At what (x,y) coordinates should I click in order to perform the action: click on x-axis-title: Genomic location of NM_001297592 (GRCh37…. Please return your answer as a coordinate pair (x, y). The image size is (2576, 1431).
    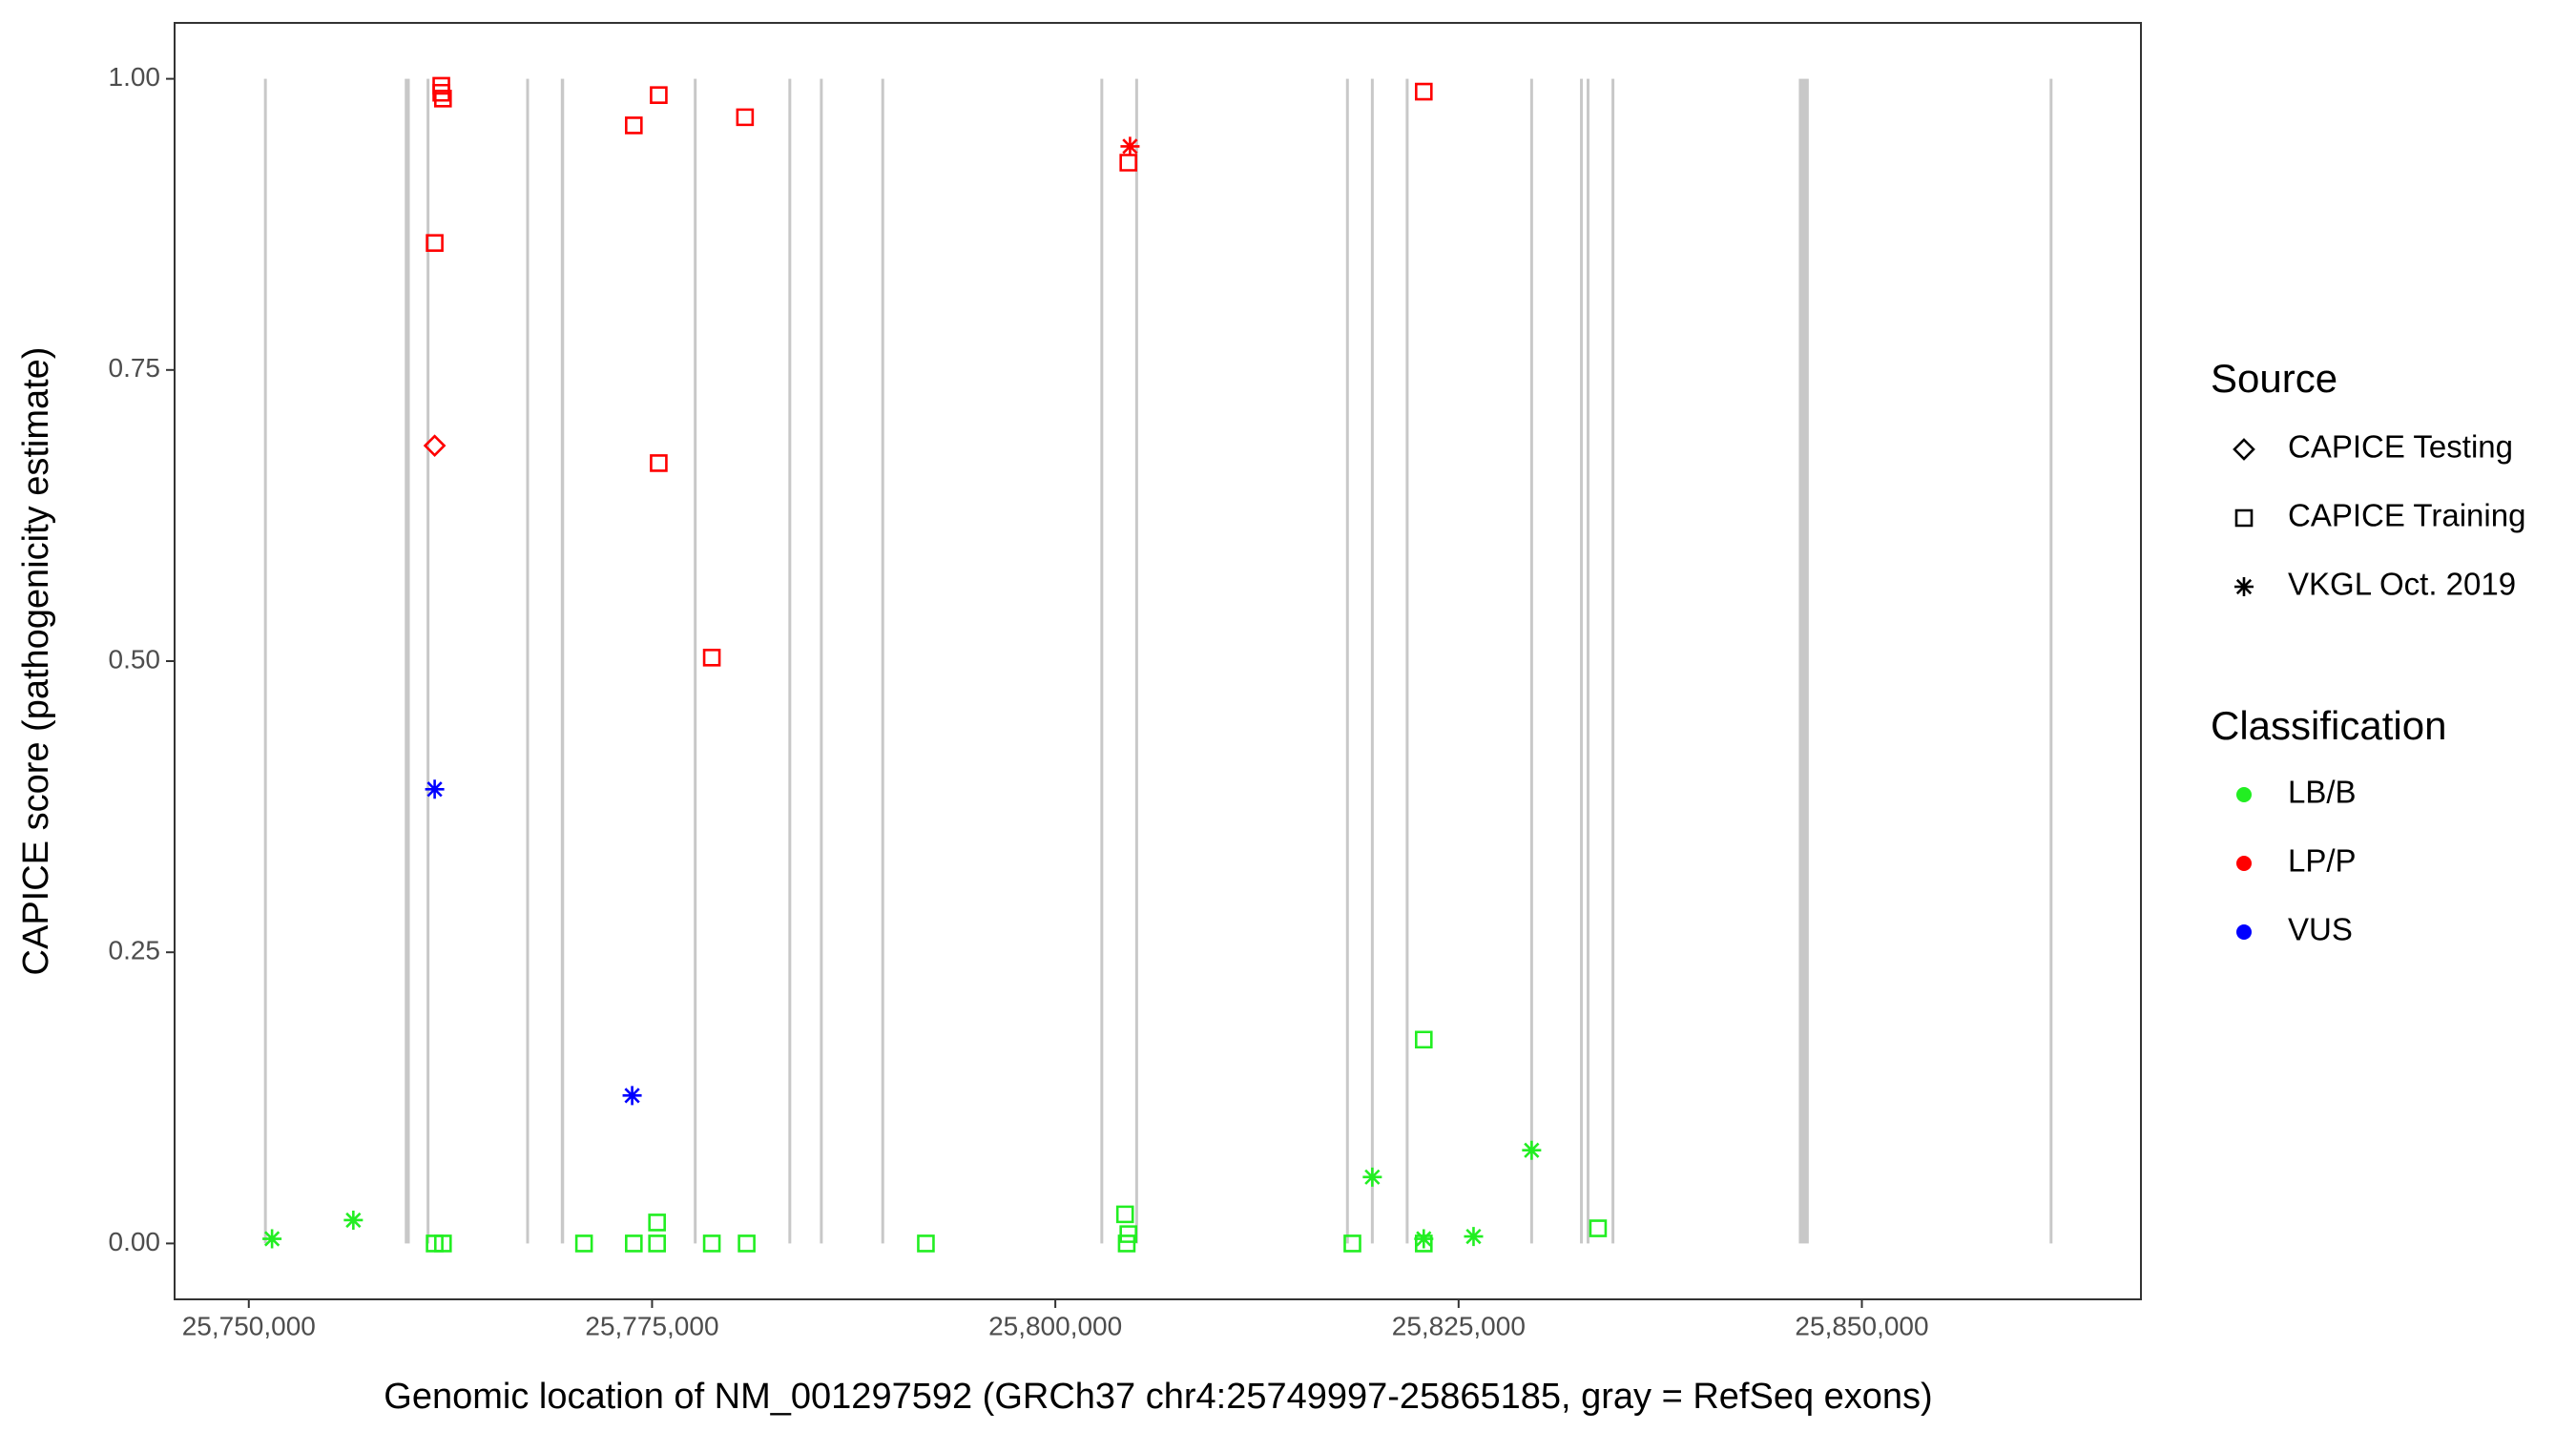
    Looking at the image, I should click on (1158, 1397).